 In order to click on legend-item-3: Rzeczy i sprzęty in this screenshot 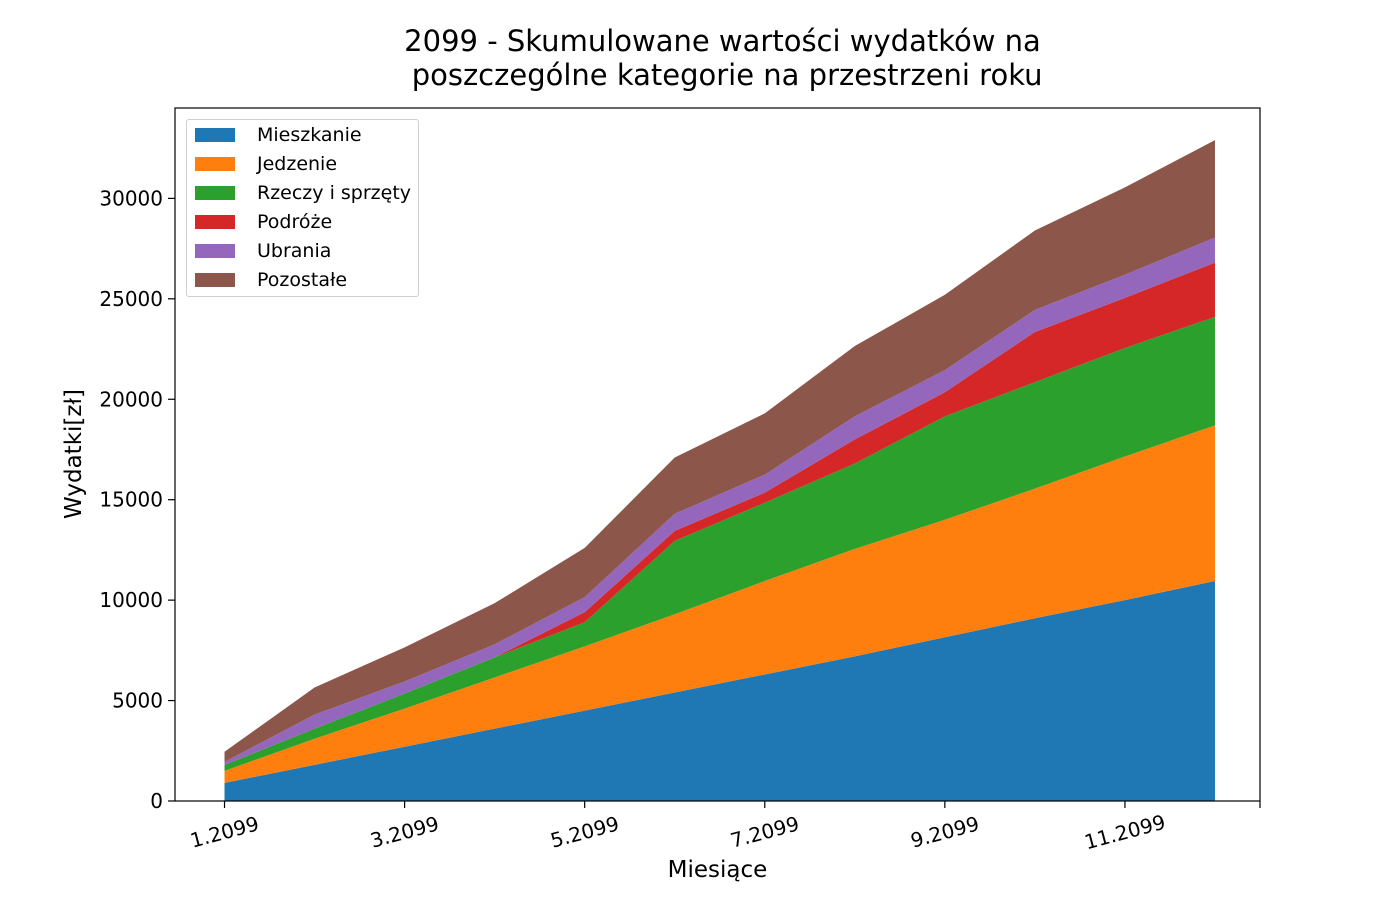, I will do `click(303, 193)`.